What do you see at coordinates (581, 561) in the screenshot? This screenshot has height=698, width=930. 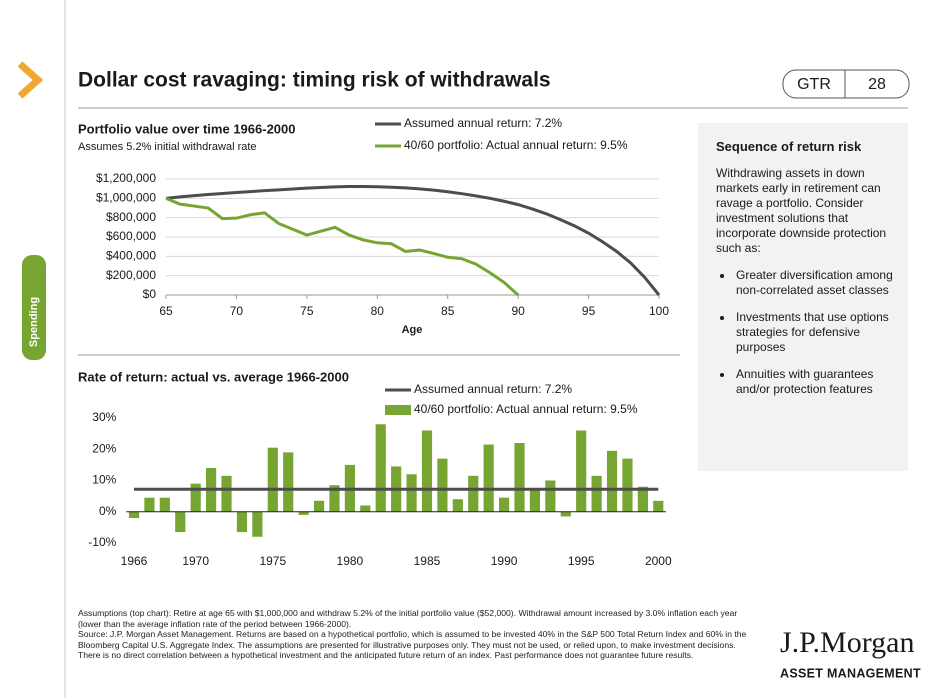 I see `x-tick-label: 1995` at bounding box center [581, 561].